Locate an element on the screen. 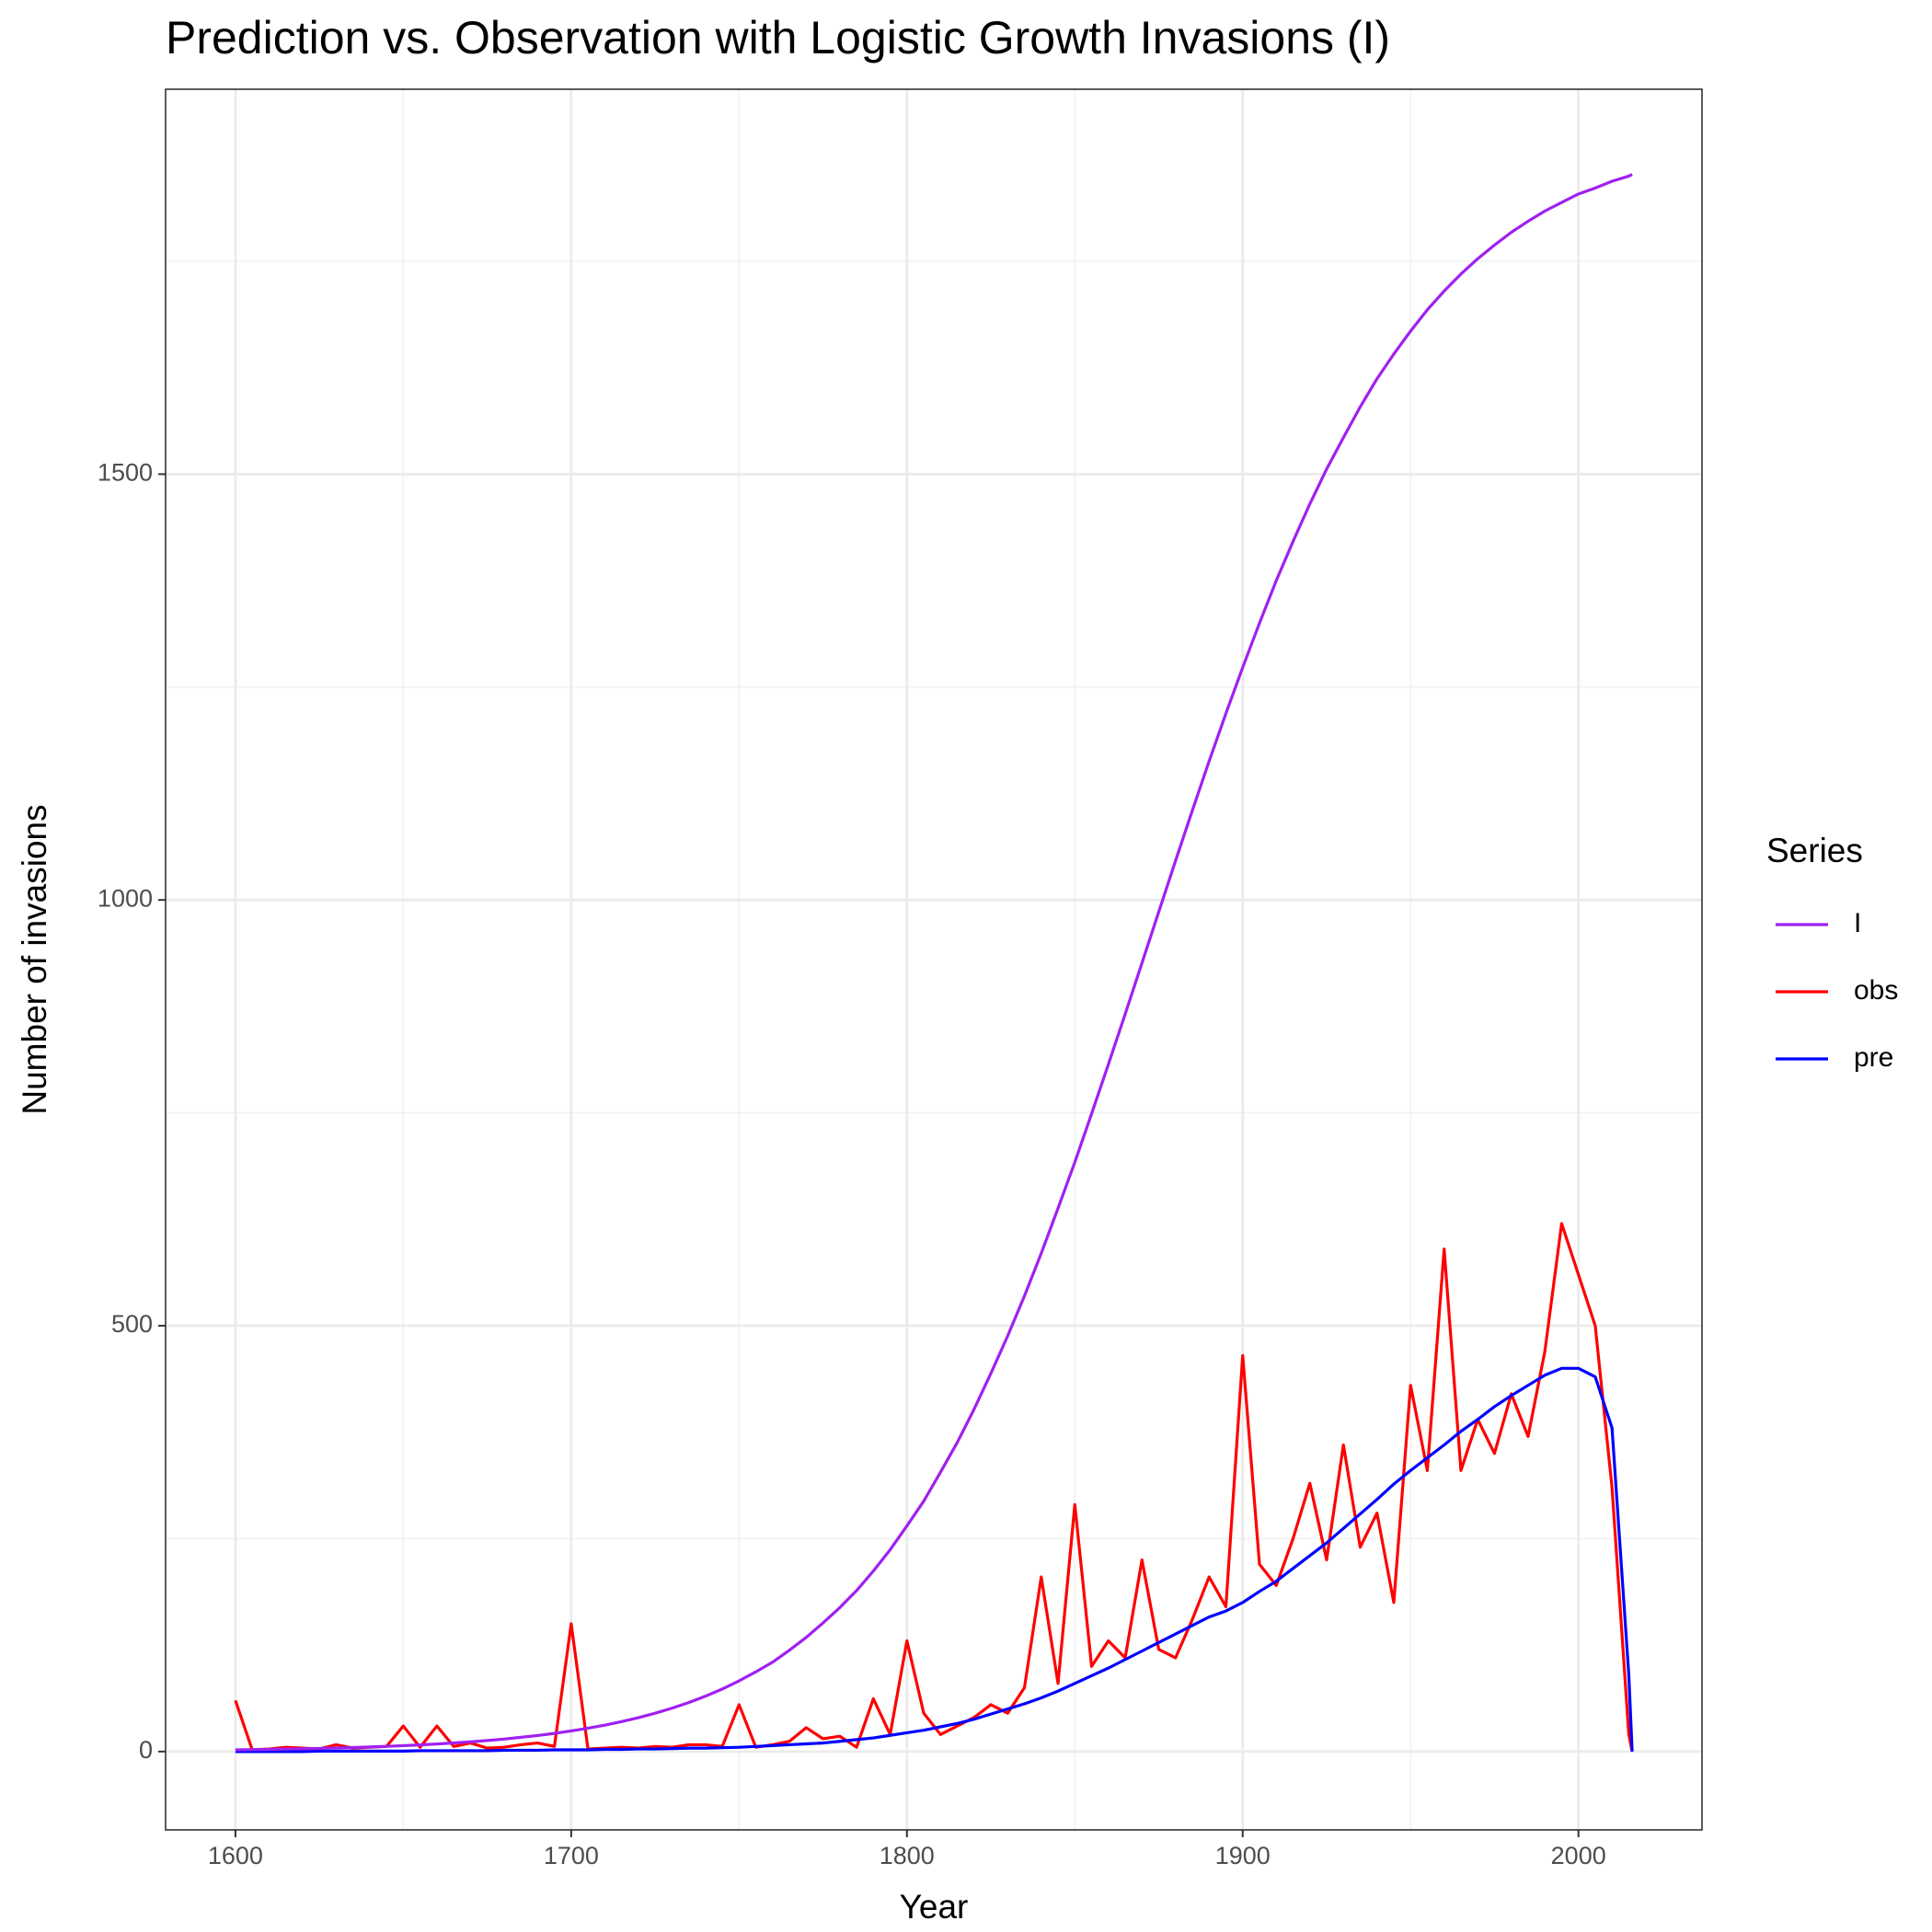  y-tick-label: 1000 is located at coordinates (126, 898).